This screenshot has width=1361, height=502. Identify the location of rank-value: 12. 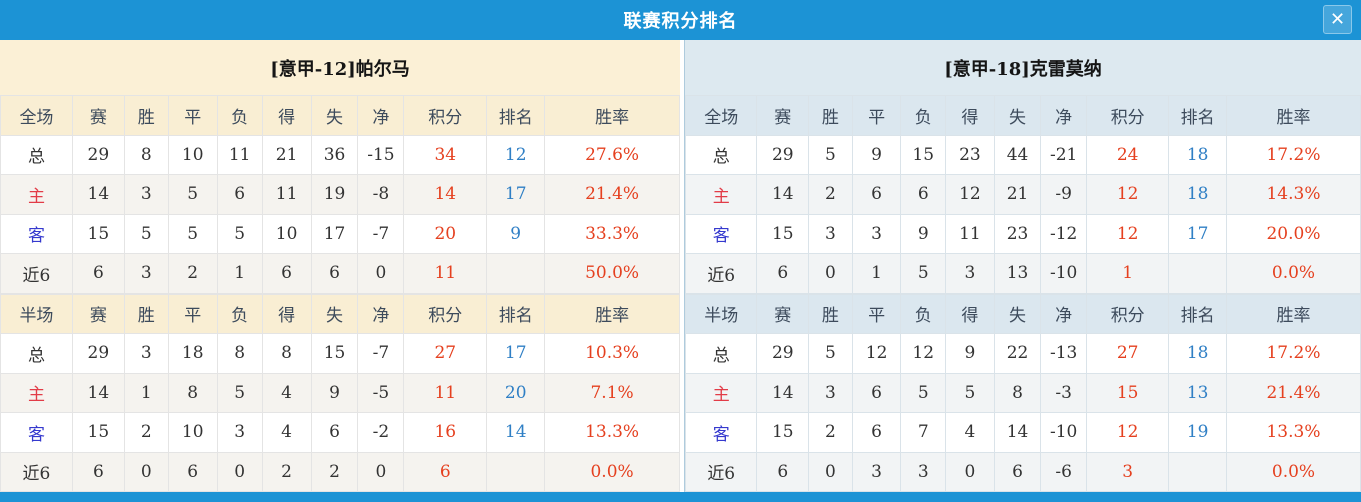
(516, 154).